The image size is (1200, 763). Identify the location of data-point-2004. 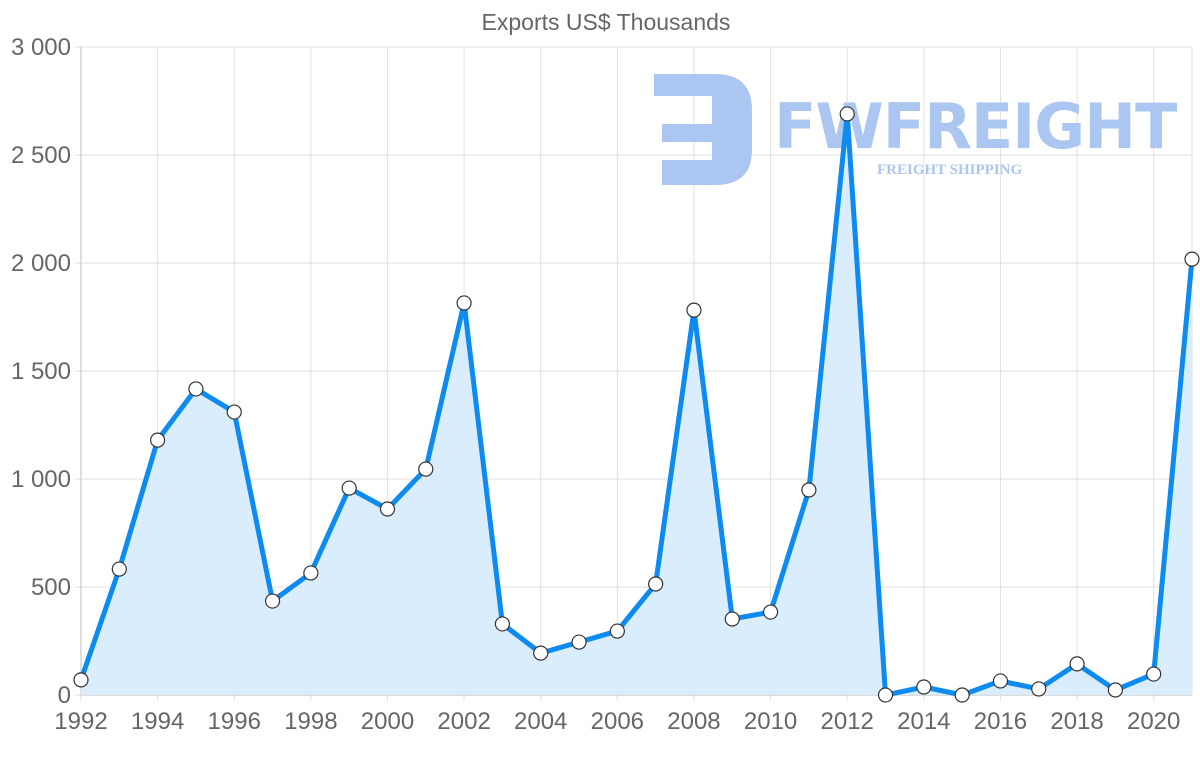
(541, 653).